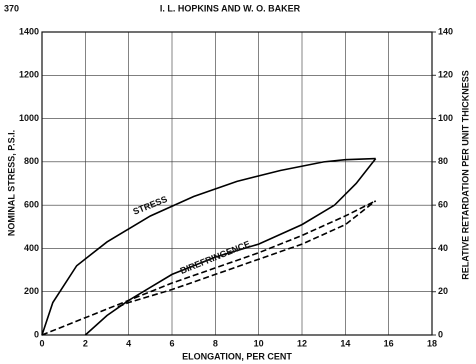 This screenshot has height=364, width=476. I want to click on curve-label: STRESS, so click(150, 205).